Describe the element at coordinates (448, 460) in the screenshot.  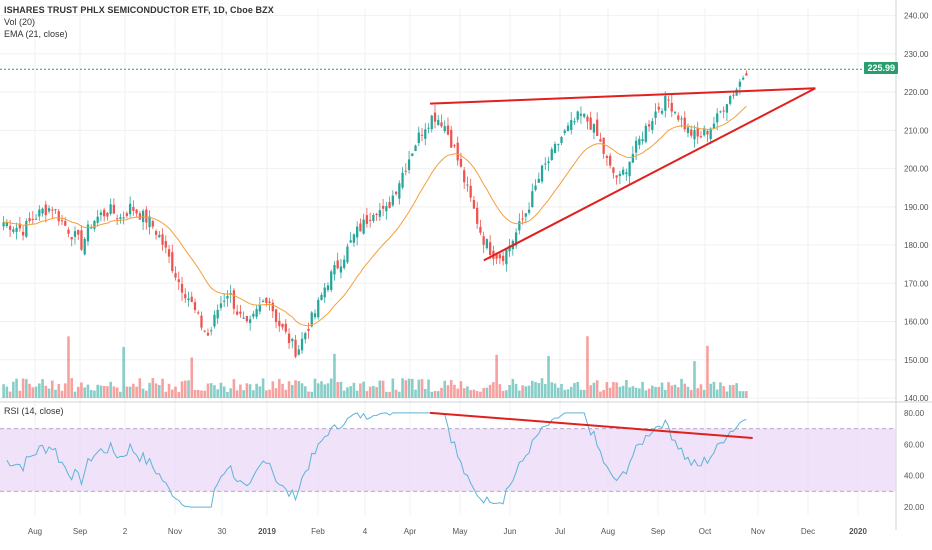
I see `rsi-band` at that location.